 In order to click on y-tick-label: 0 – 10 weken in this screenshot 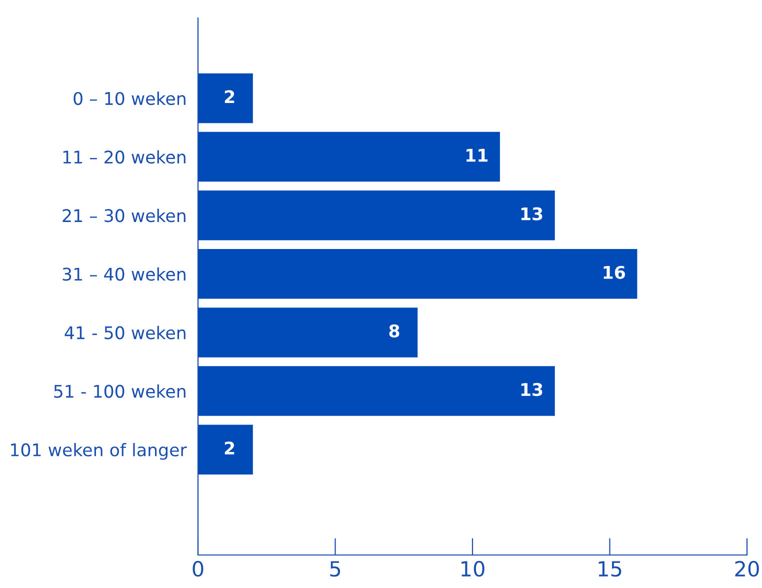, I will do `click(130, 99)`.